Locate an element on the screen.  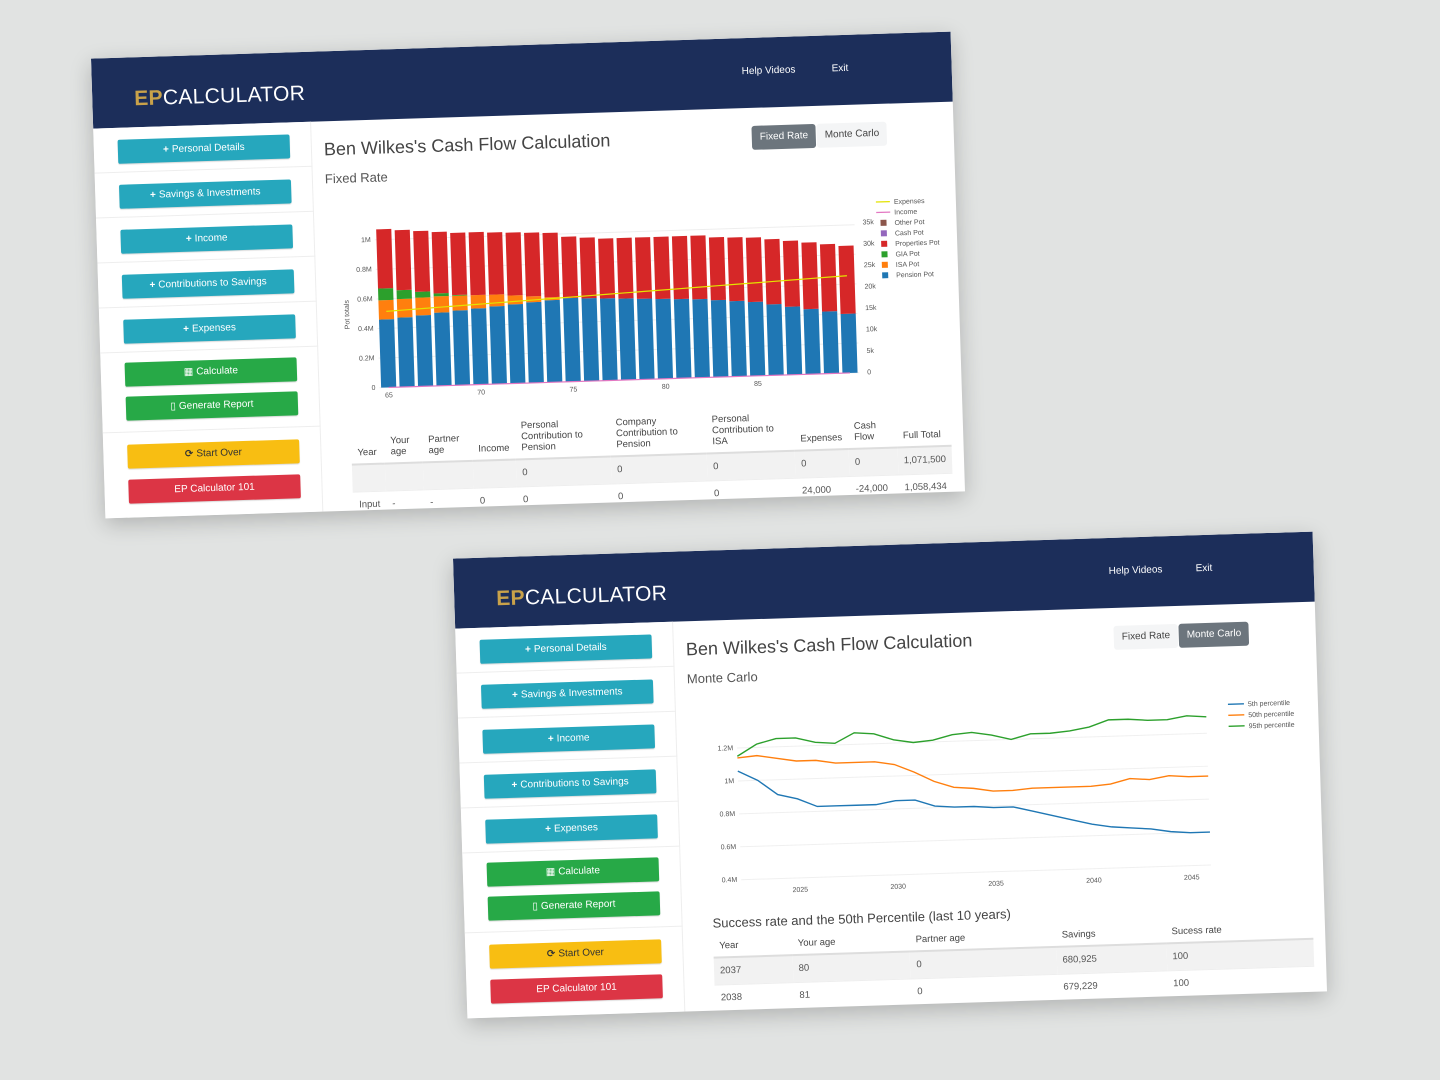
page-subtitle: Fixed Rate is located at coordinates (356, 178).